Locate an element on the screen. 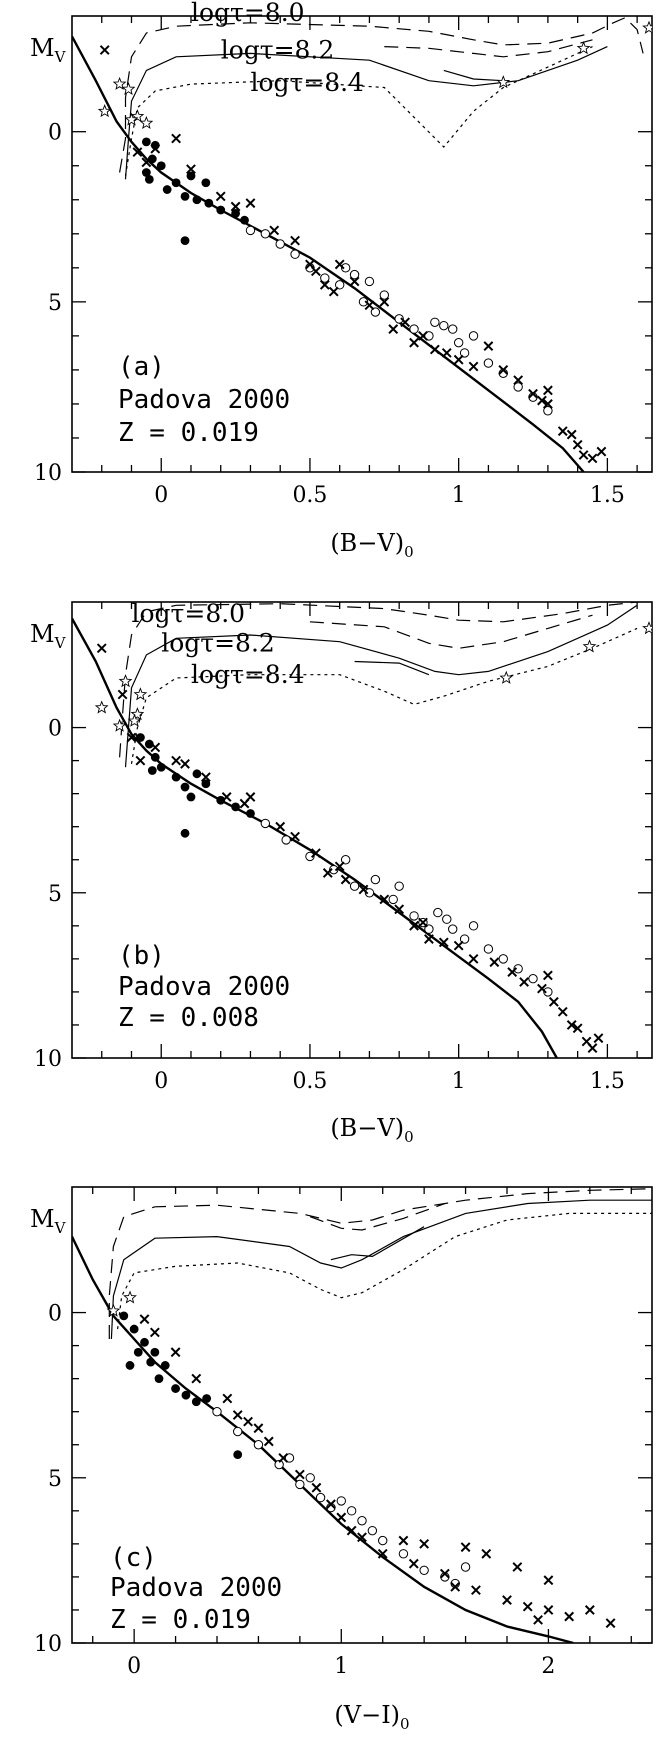  x-tick-label: 2 is located at coordinates (548, 1666).